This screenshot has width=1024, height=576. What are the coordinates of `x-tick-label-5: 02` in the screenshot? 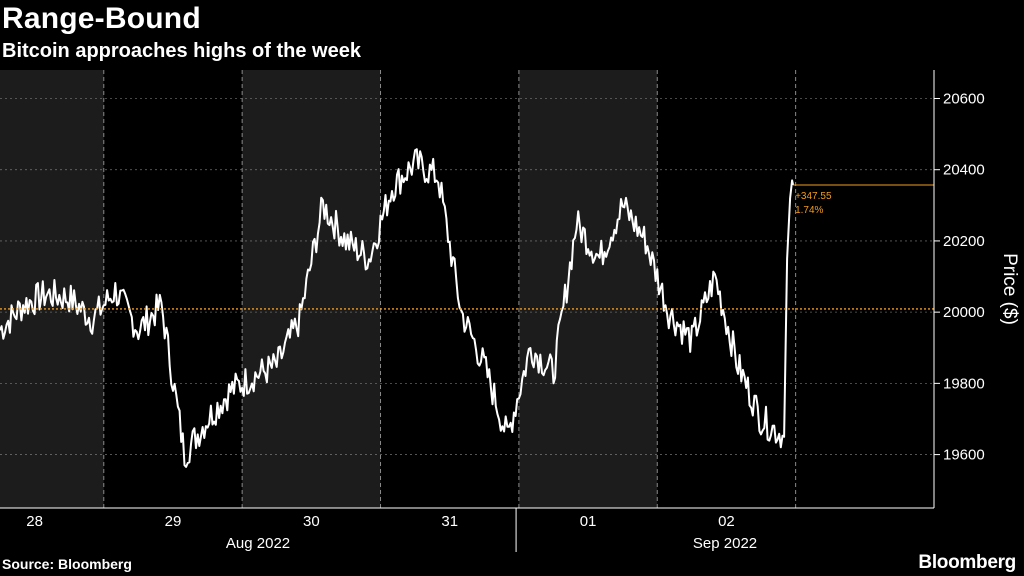 It's located at (726, 521).